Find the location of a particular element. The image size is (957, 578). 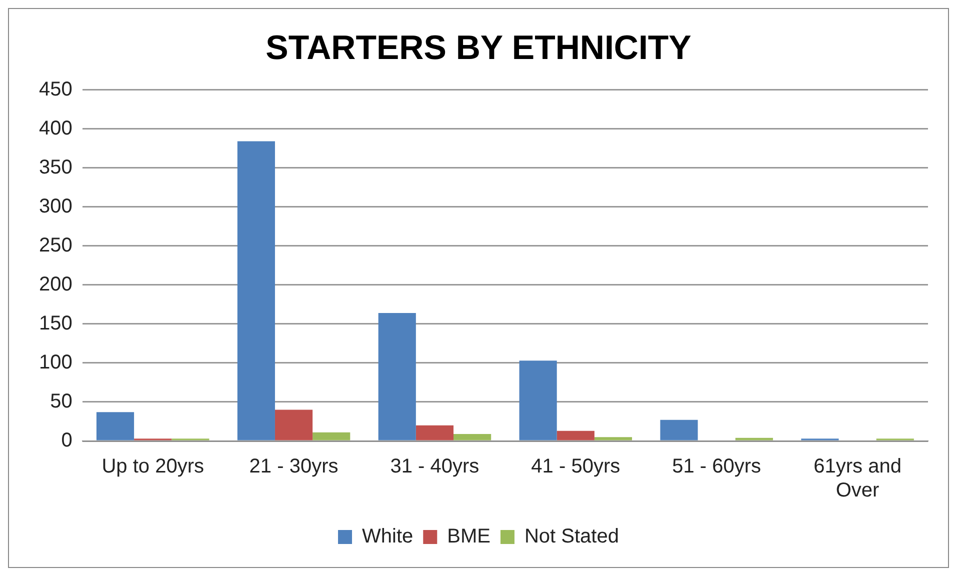

y-tick-label: 350 is located at coordinates (55, 167).